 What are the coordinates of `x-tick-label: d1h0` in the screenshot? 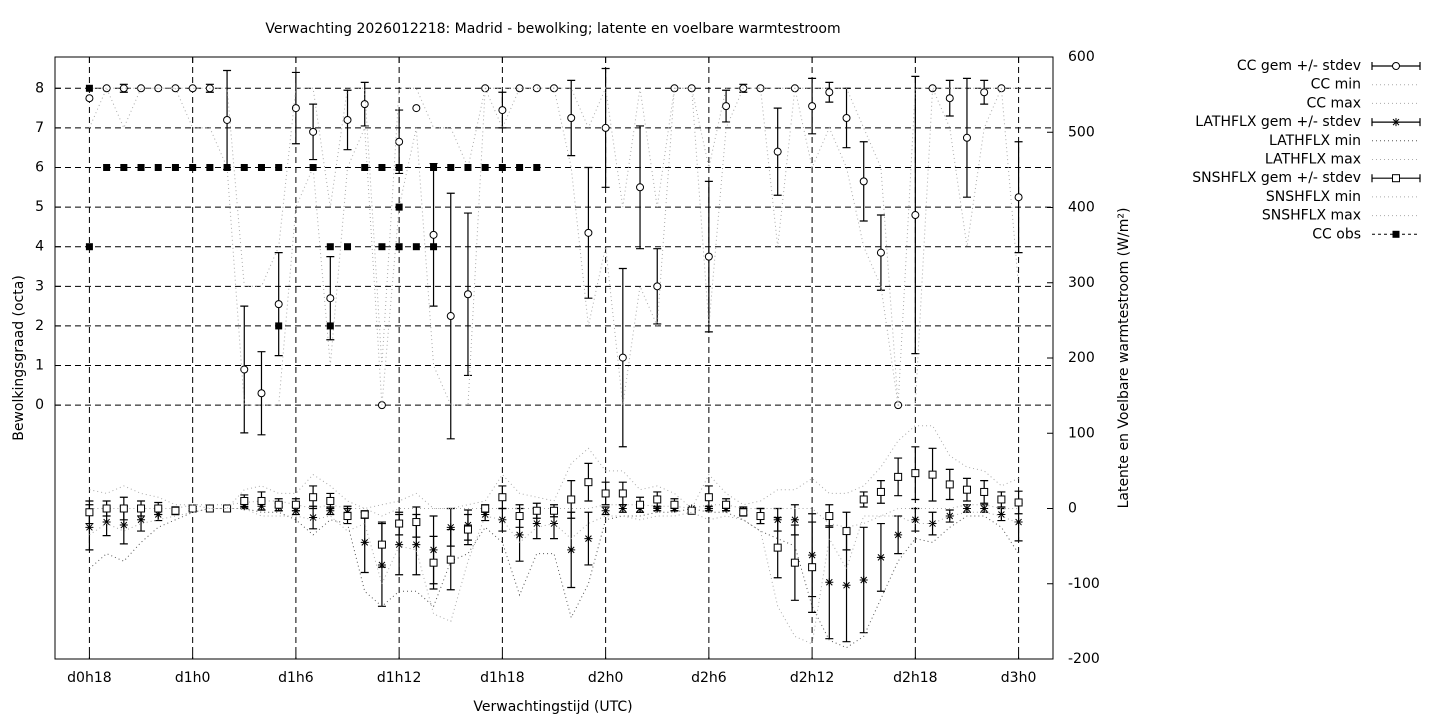 It's located at (193, 678).